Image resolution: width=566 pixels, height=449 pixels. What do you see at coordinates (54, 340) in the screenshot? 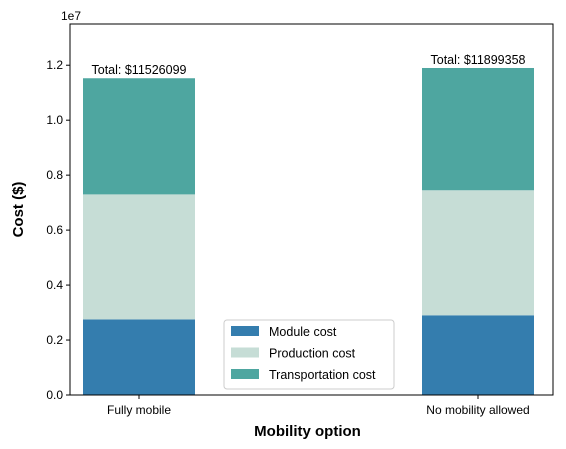
I see `y-tick-label-1: 0.2` at bounding box center [54, 340].